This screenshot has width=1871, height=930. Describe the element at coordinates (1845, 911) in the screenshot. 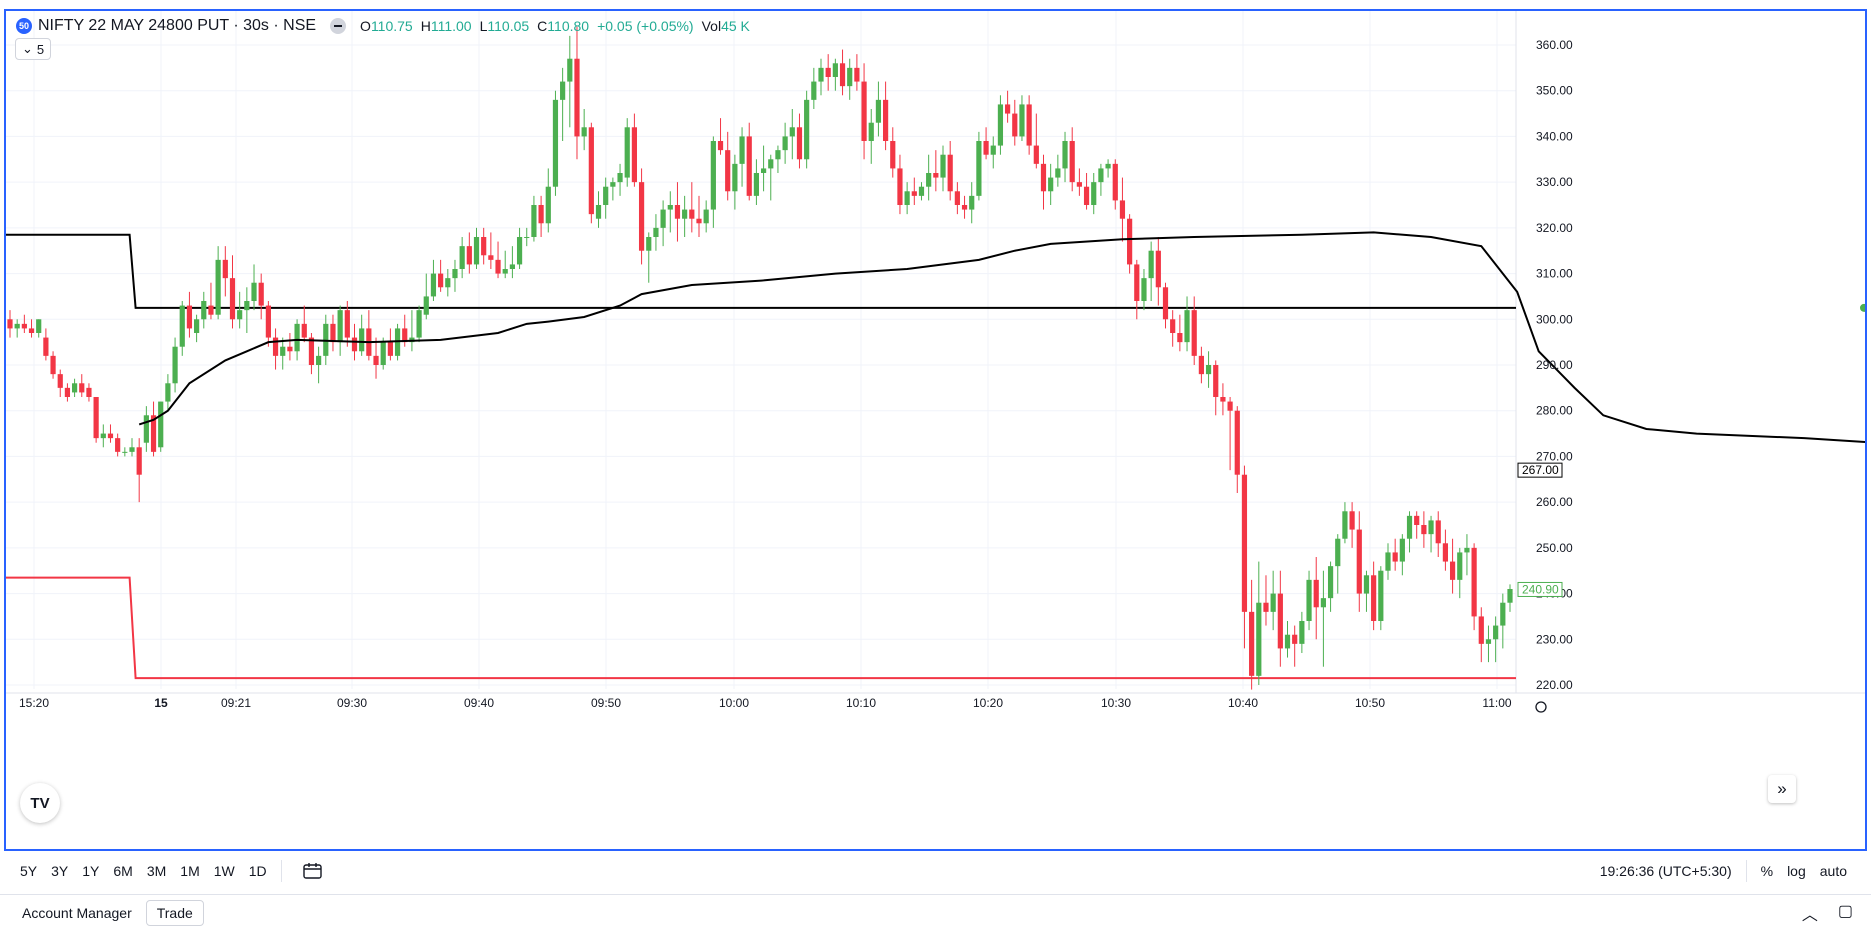

I see `maximize-icon: ▢` at that location.